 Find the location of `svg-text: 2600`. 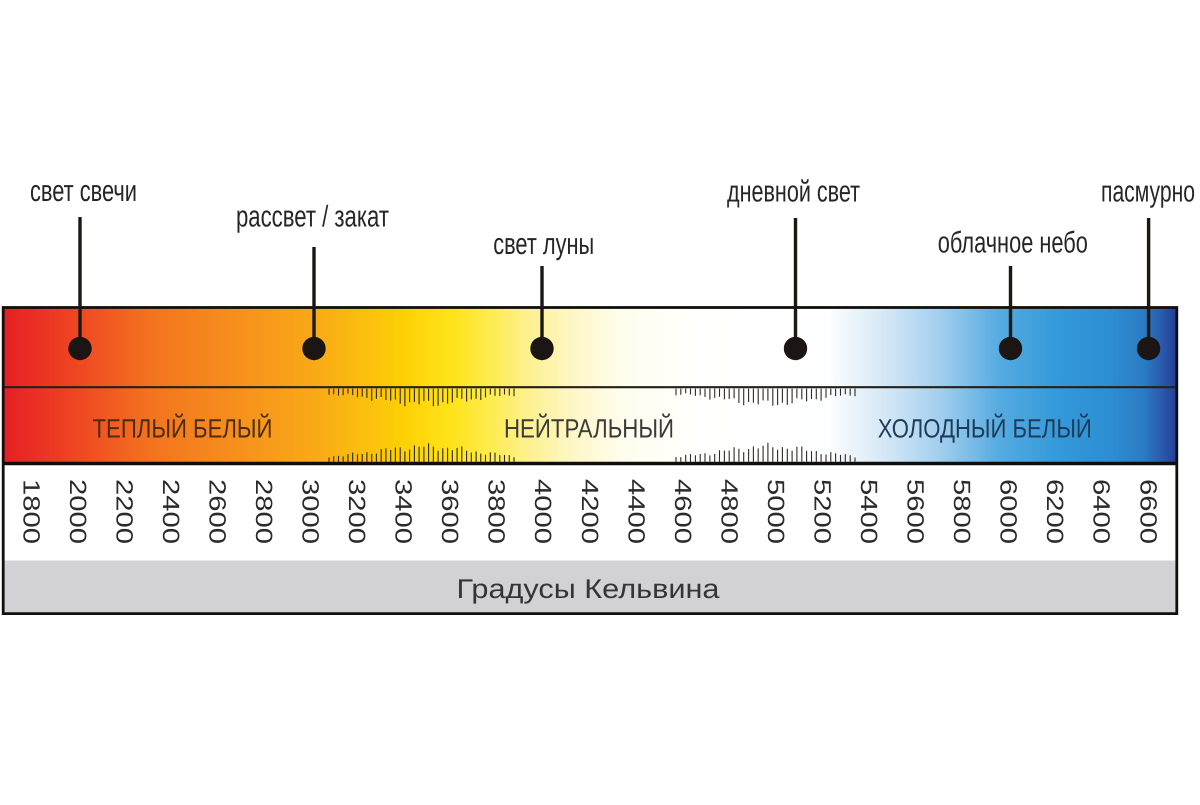

svg-text: 2600 is located at coordinates (218, 511).